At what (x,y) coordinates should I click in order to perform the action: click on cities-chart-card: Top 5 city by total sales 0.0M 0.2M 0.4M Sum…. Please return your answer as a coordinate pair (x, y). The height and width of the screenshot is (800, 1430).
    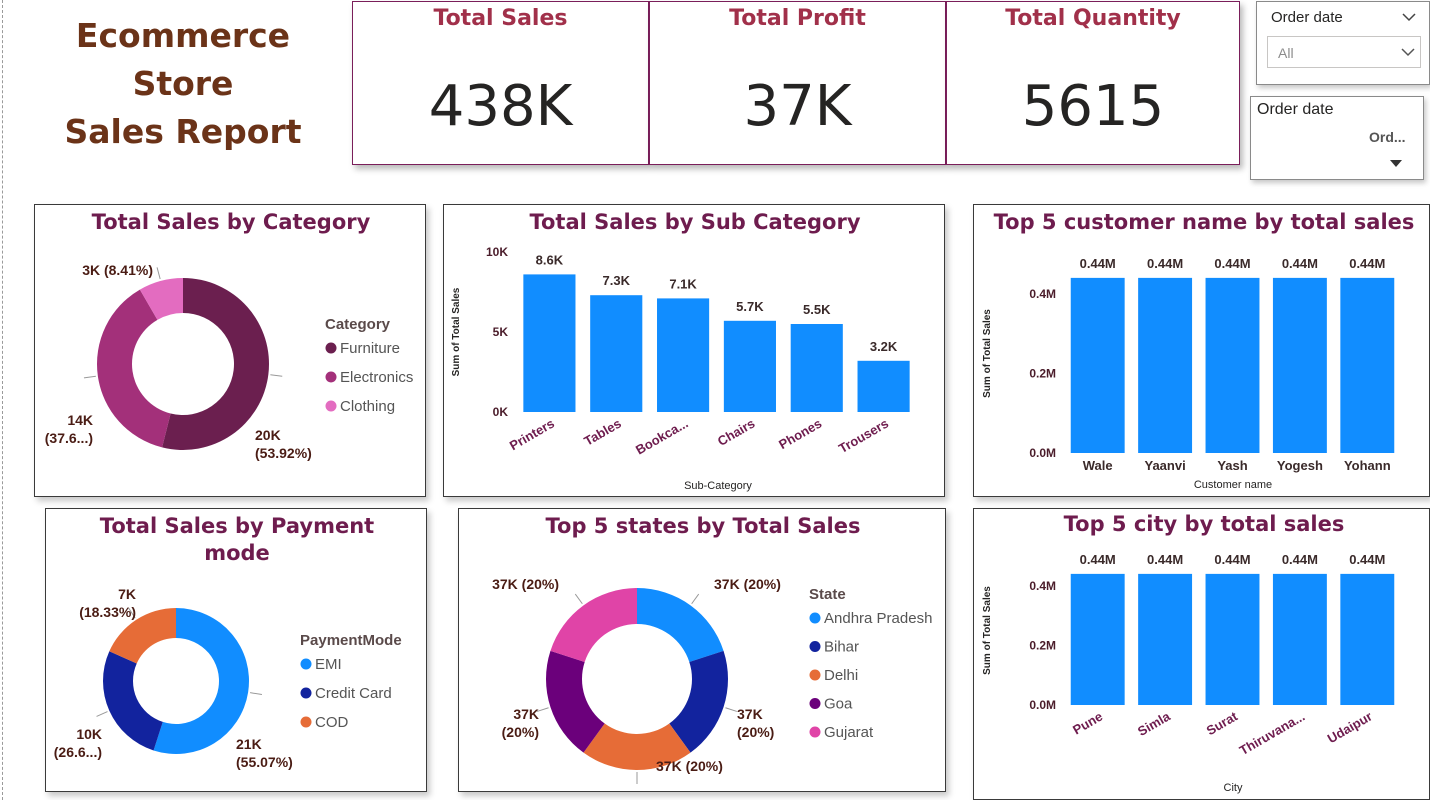
    Looking at the image, I should click on (1201, 654).